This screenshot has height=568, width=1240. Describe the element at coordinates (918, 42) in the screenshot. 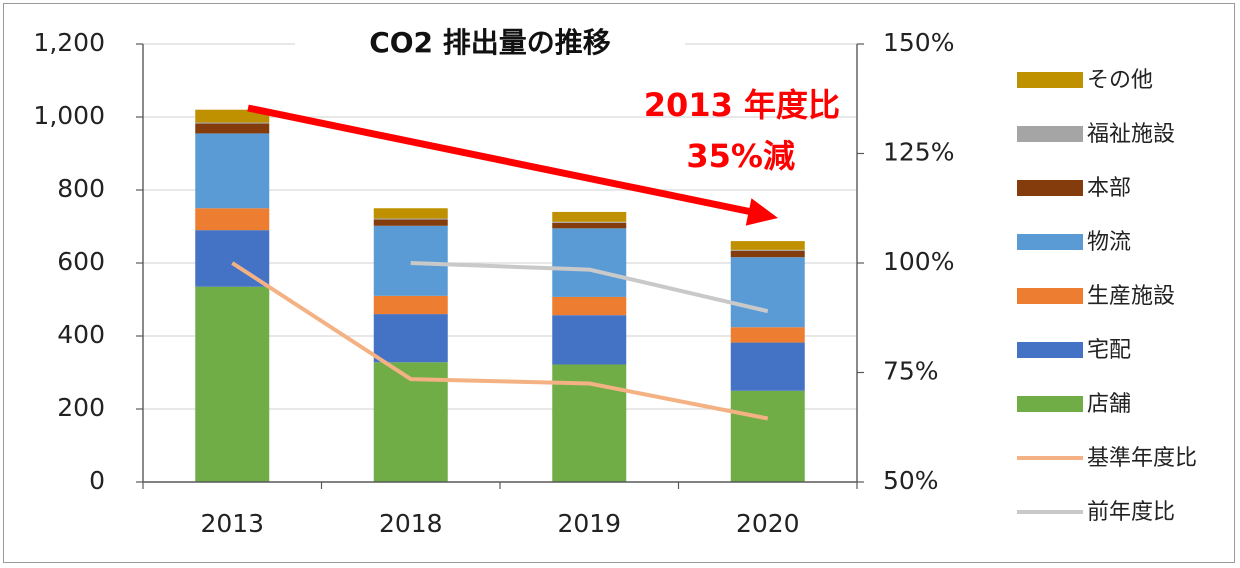

I see `y2-tick-label: 150%` at that location.